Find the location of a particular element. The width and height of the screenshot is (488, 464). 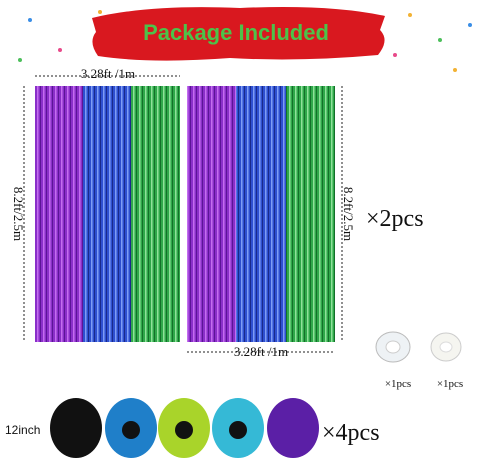

quantity: ×4pcs is located at coordinates (351, 433).